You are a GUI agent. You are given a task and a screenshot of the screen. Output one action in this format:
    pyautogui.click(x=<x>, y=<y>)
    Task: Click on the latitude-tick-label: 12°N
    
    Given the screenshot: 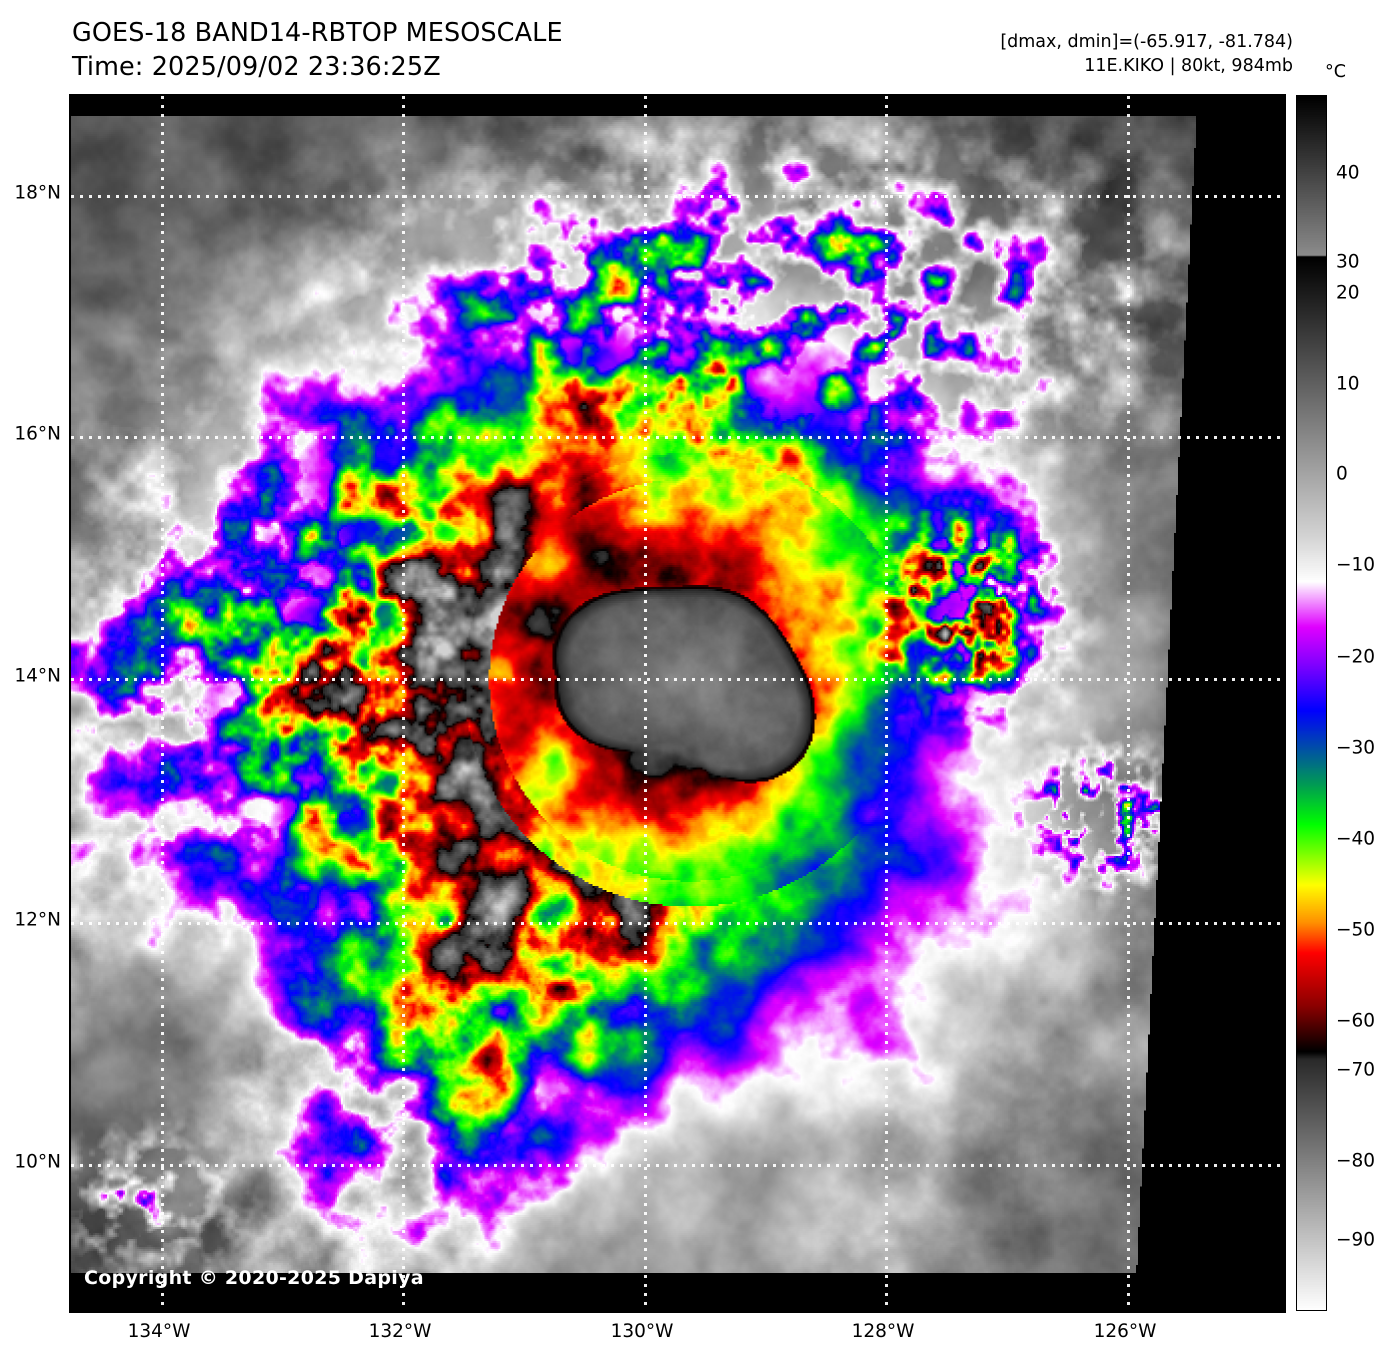 What is the action you would take?
    pyautogui.click(x=37, y=920)
    